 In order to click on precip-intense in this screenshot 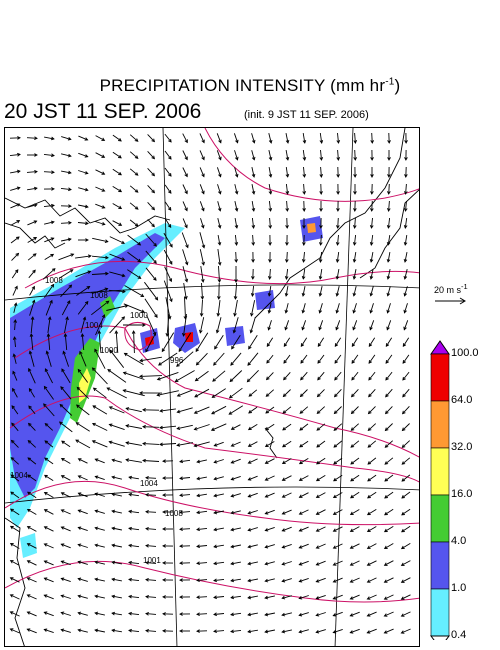, I will do `click(85, 385)`.